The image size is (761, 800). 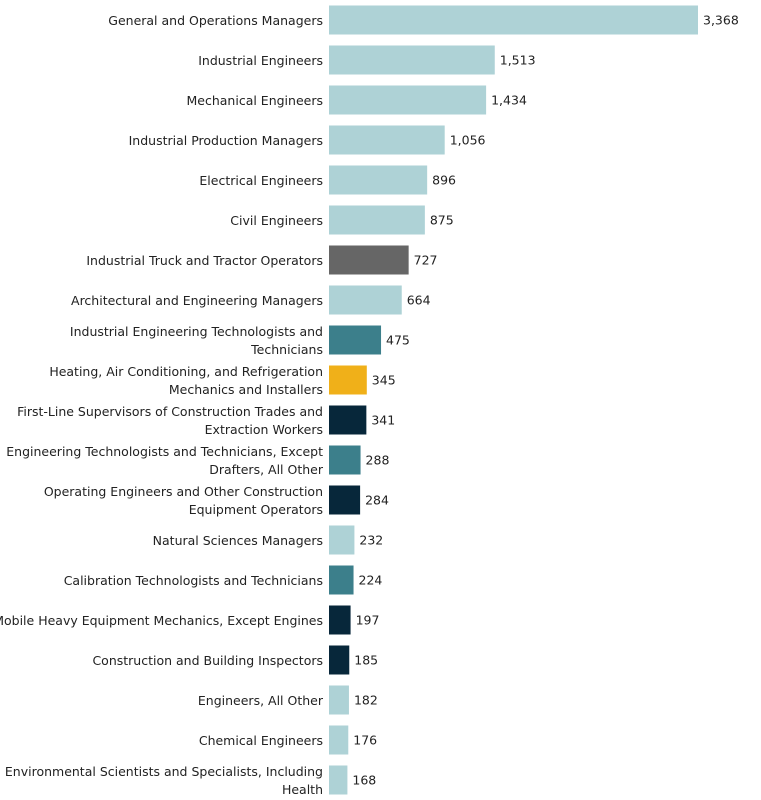 I want to click on category-label-line: Industrial Engineering Technologists and, so click(x=196, y=331).